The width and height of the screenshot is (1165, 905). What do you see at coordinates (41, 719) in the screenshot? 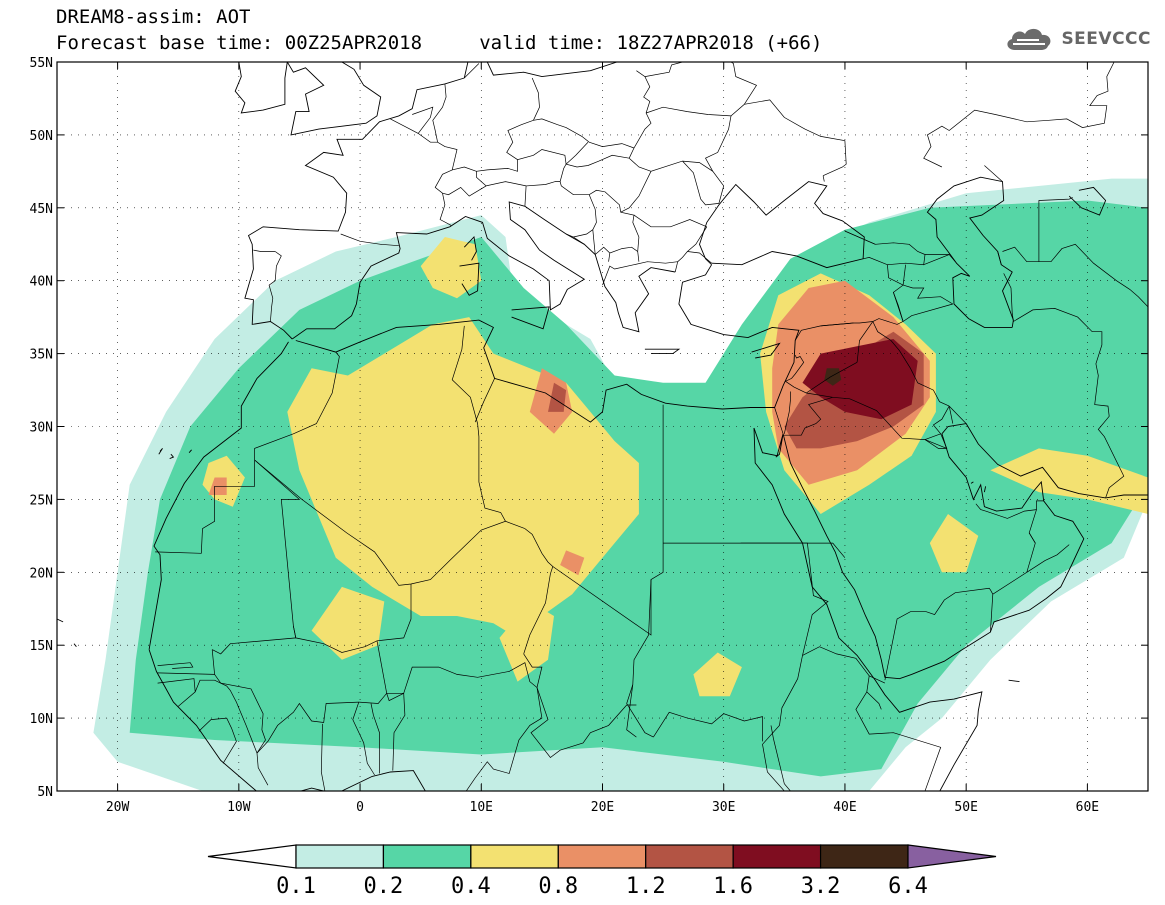
I see `lat-tick-label: 10N` at bounding box center [41, 719].